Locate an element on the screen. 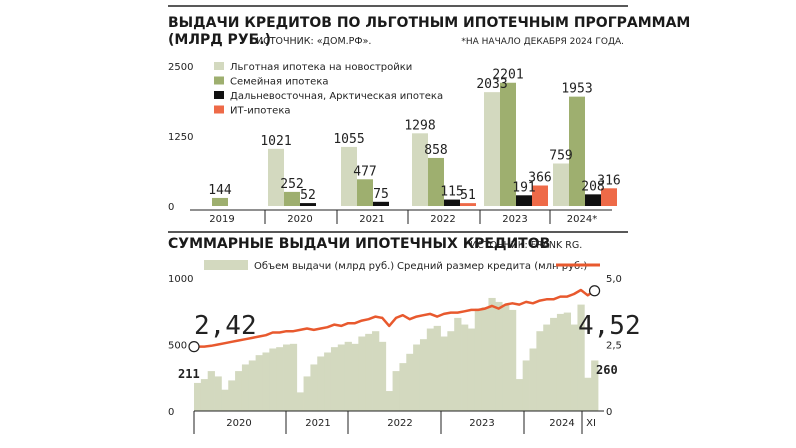 Image resolution: width=796 pixels, height=448 pixels. line-start-label: 2,42 is located at coordinates (225, 326).